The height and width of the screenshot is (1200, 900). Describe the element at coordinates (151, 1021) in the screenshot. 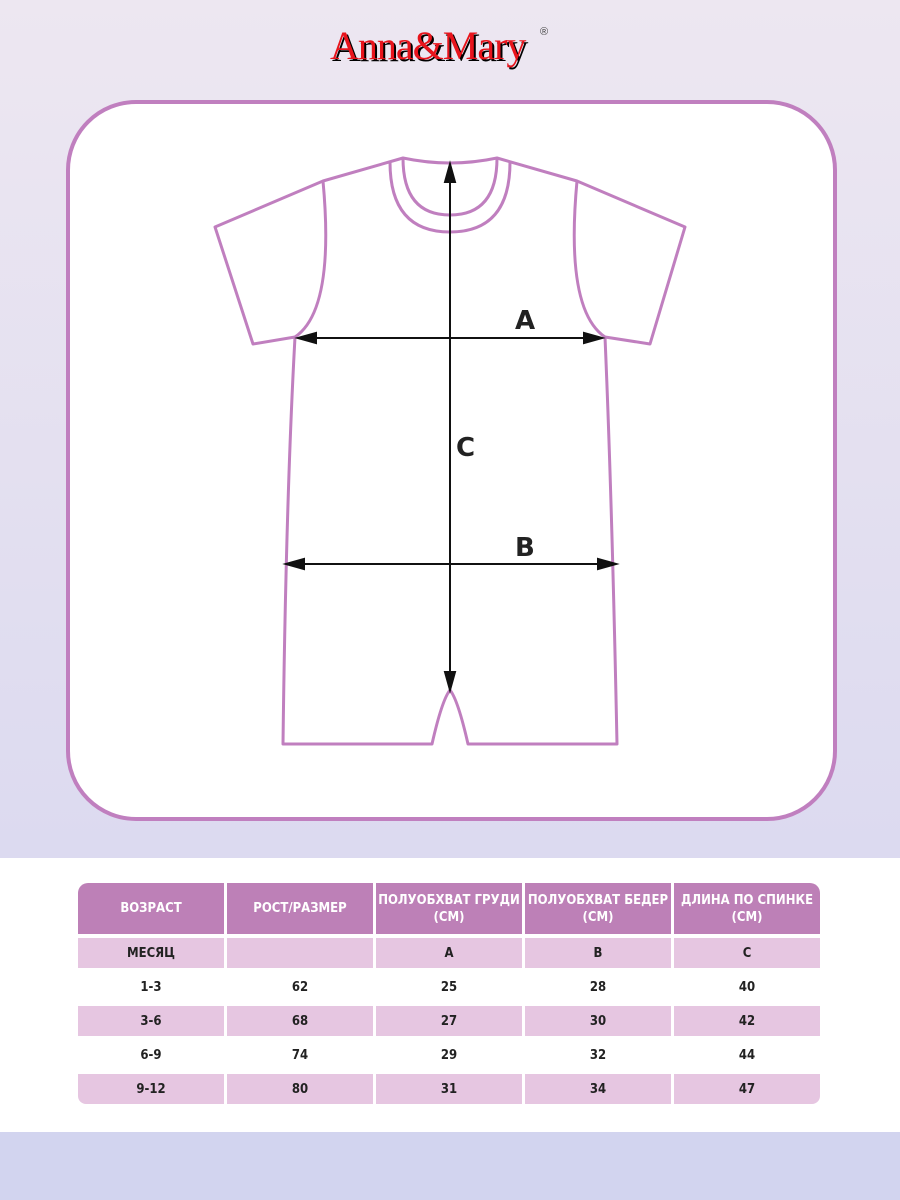

I see `table-cell: 3-6` at that location.